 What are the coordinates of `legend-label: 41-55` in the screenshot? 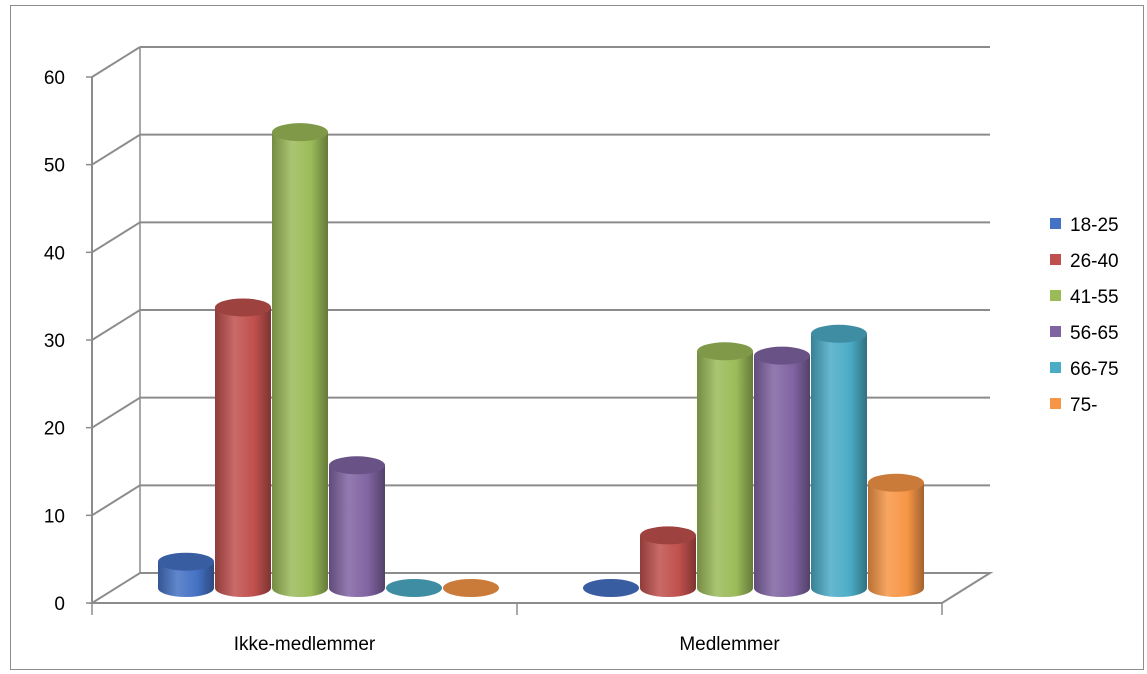 It's located at (1094, 297).